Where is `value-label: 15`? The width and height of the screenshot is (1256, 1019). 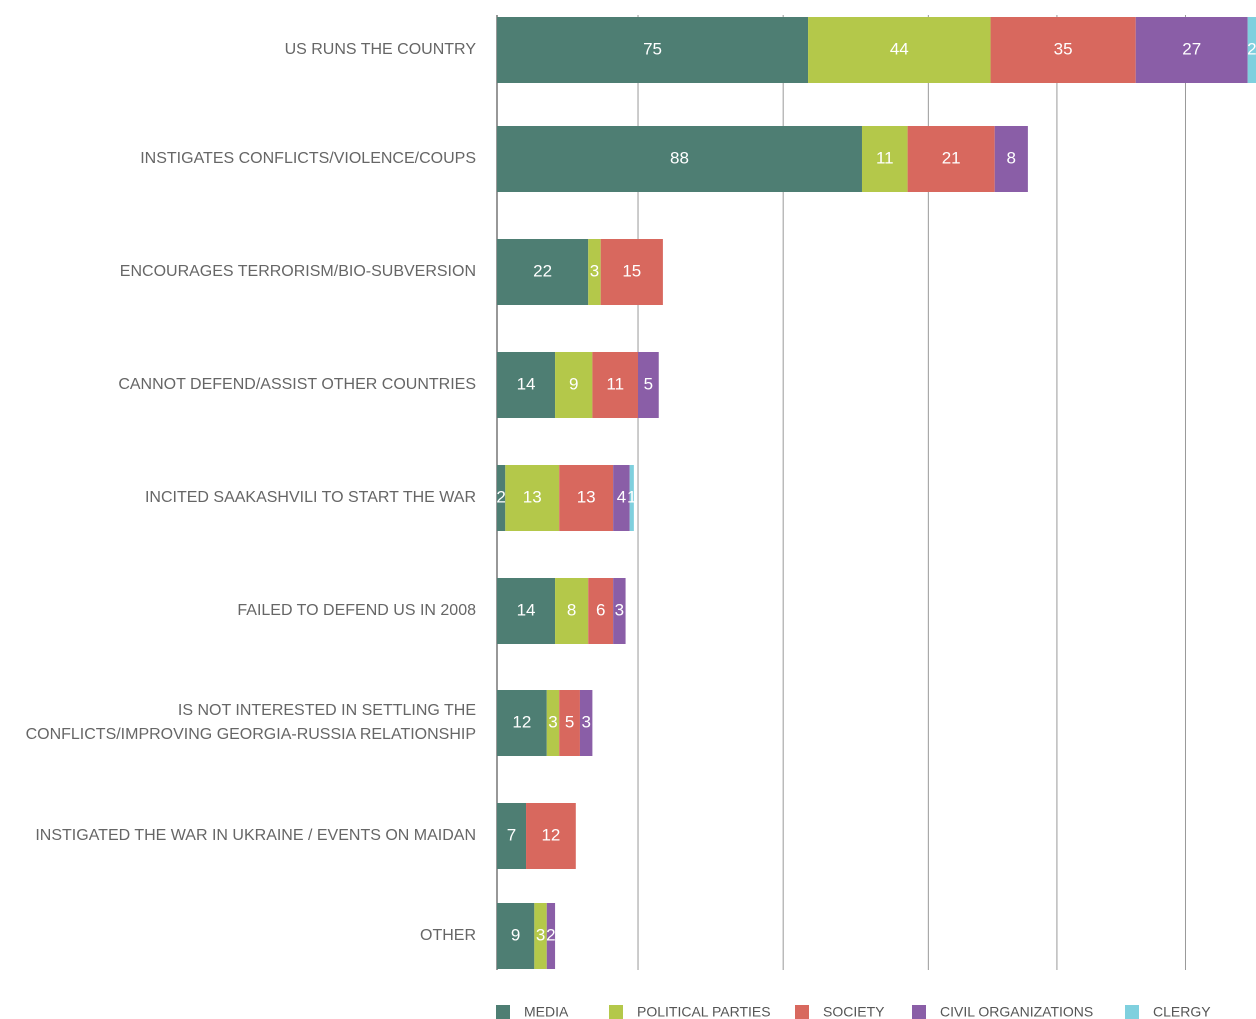 value-label: 15 is located at coordinates (631, 270).